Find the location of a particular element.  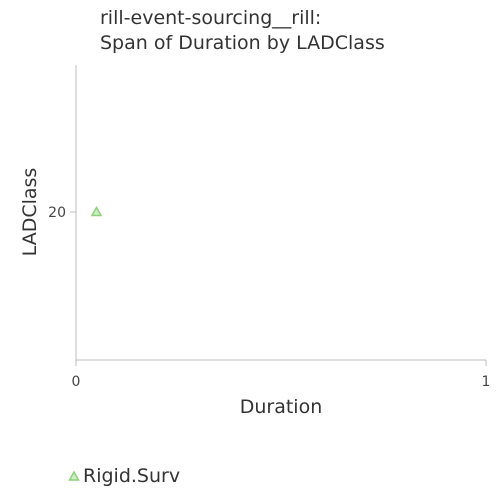

chart-title-line-1: rill-event-sourcing__rill: is located at coordinates (211, 18).